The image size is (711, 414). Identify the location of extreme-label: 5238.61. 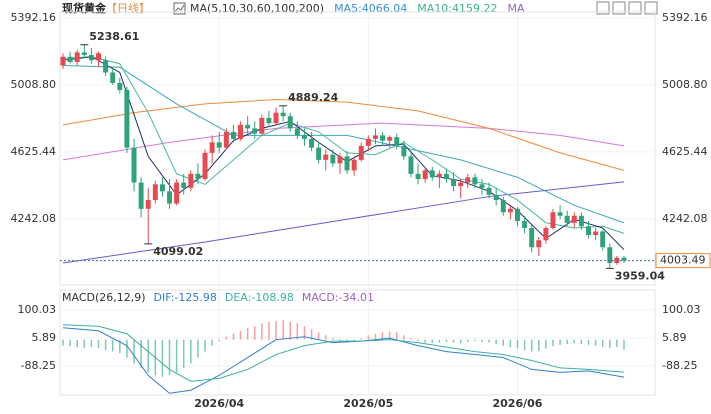
(114, 36).